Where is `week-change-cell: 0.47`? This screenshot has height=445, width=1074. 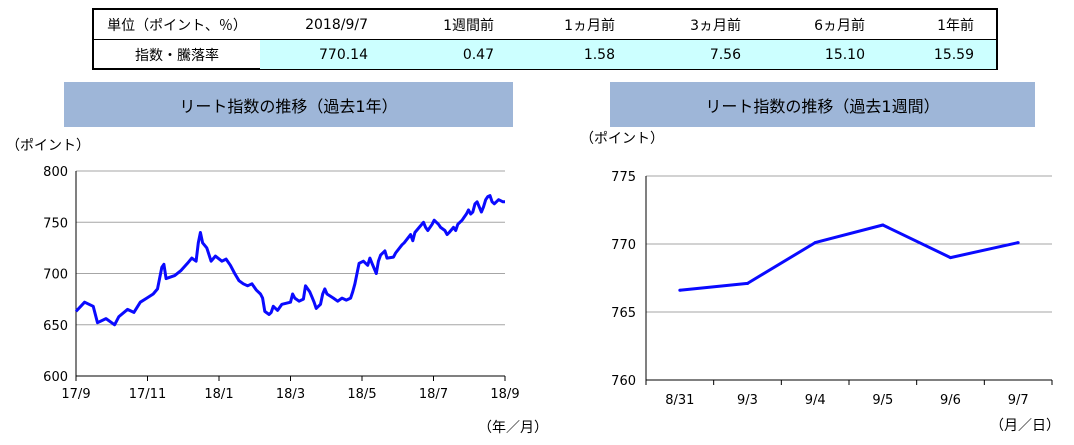
week-change-cell: 0.47 is located at coordinates (453, 54).